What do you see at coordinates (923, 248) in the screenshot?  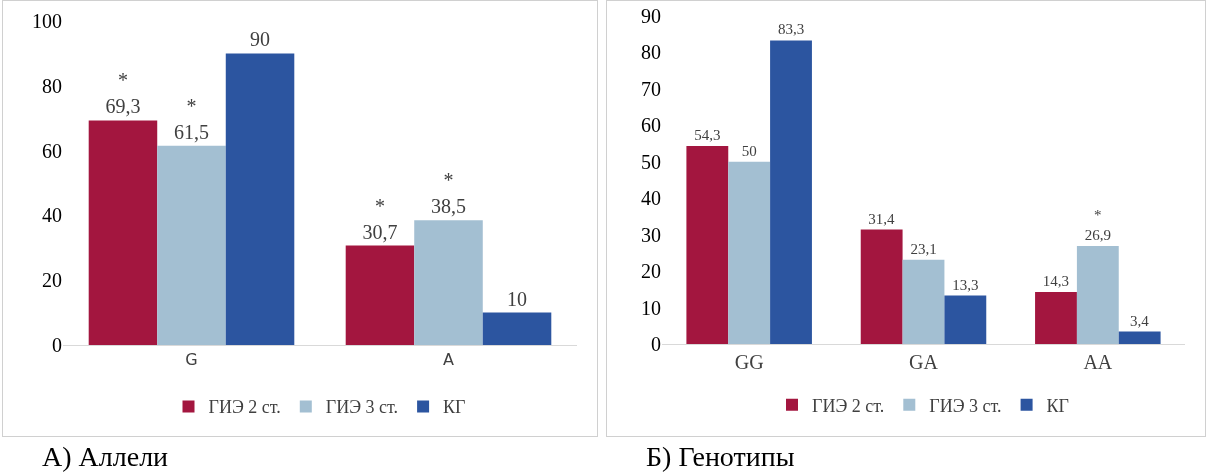 I see `data-label: 23,1` at bounding box center [923, 248].